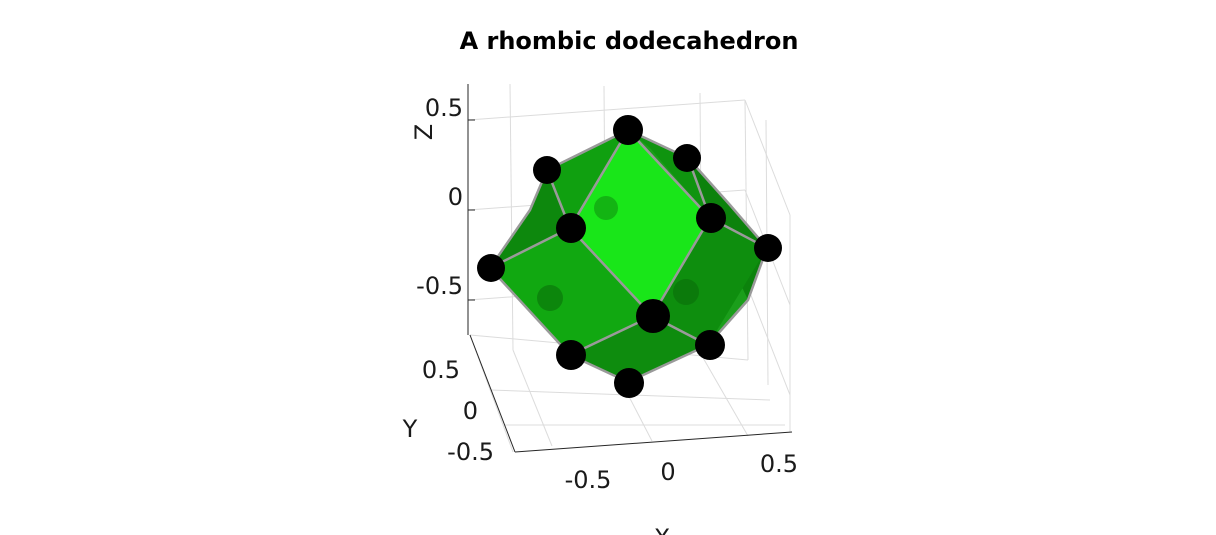 This screenshot has height=535, width=1216. I want to click on z-tick-label: 0.5, so click(444, 108).